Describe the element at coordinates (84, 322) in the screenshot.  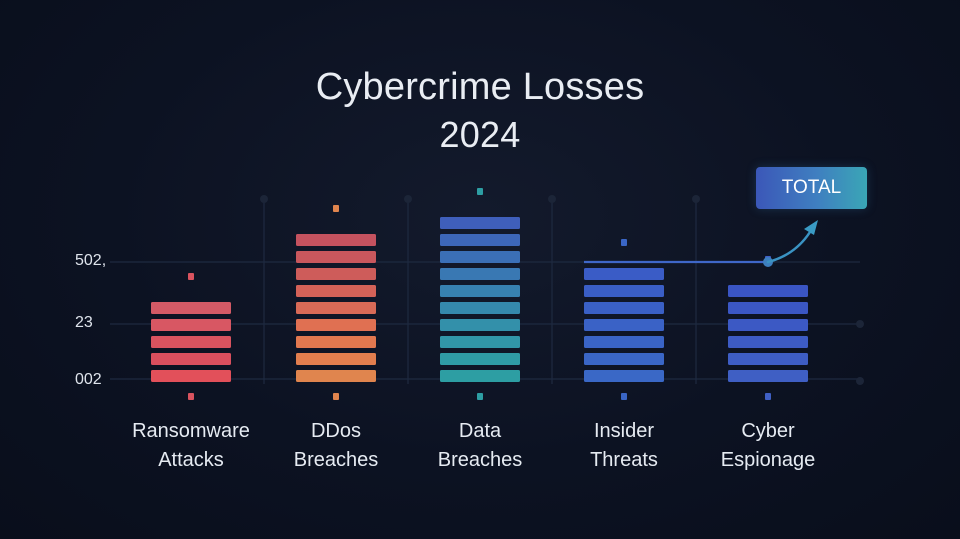
I see `y-tick-label: 23` at that location.